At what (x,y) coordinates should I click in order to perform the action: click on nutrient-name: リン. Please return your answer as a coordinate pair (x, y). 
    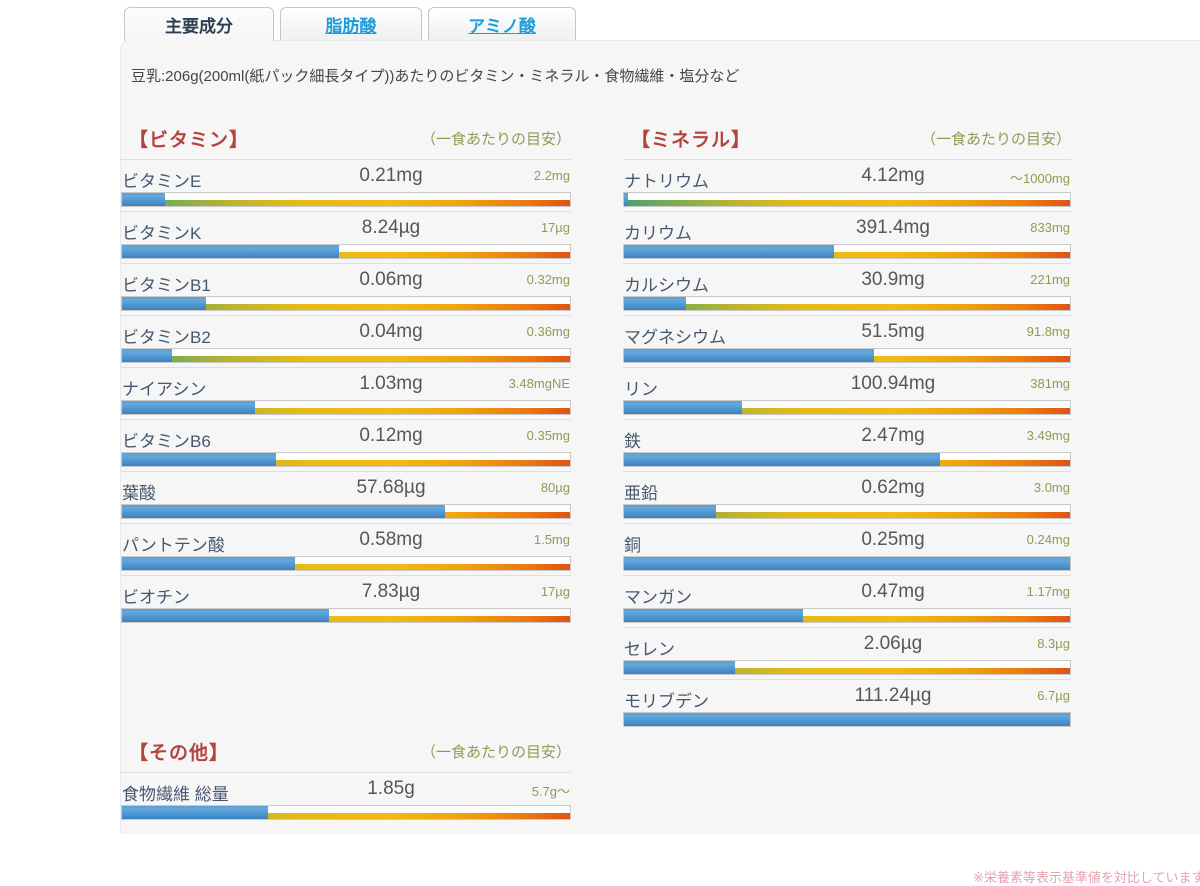
    Looking at the image, I should click on (641, 389).